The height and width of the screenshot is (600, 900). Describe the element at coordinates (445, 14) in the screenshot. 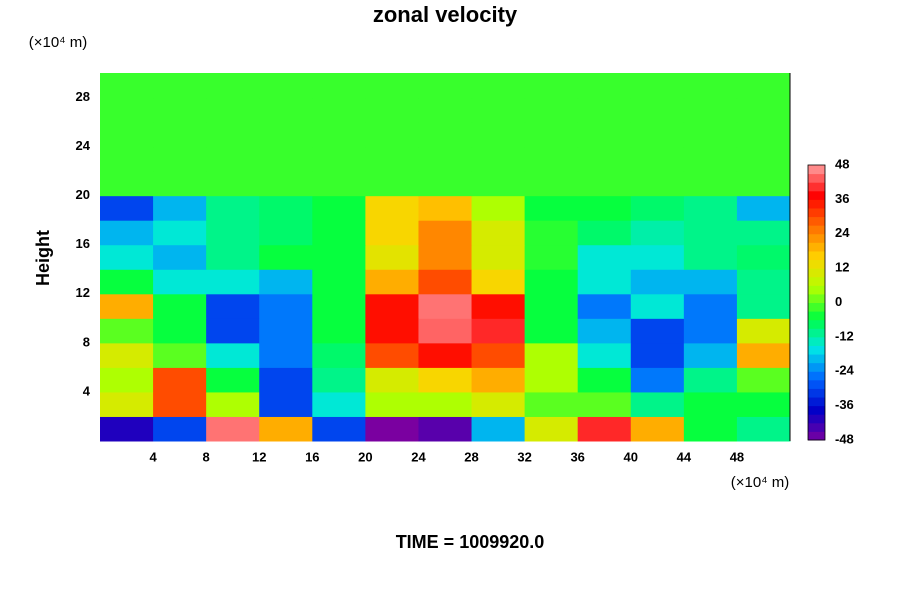

I see `chart-title: zonal velocity` at that location.